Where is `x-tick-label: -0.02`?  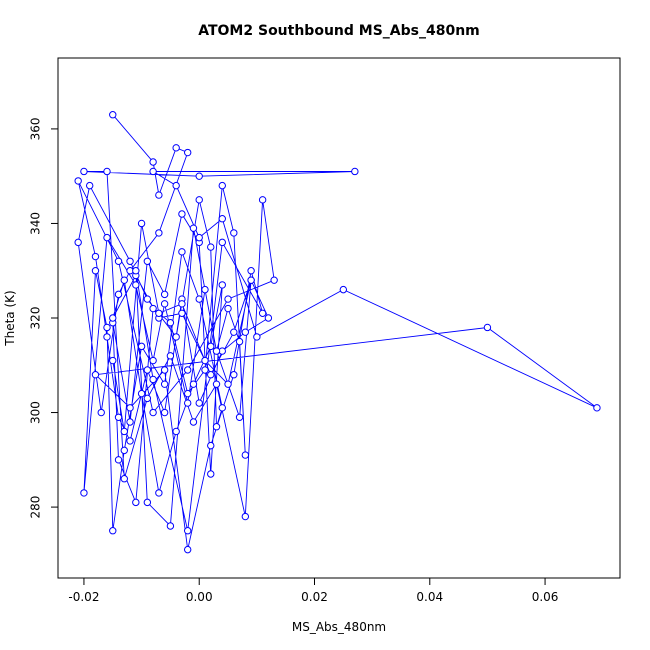
x-tick-label: -0.02 is located at coordinates (83, 597).